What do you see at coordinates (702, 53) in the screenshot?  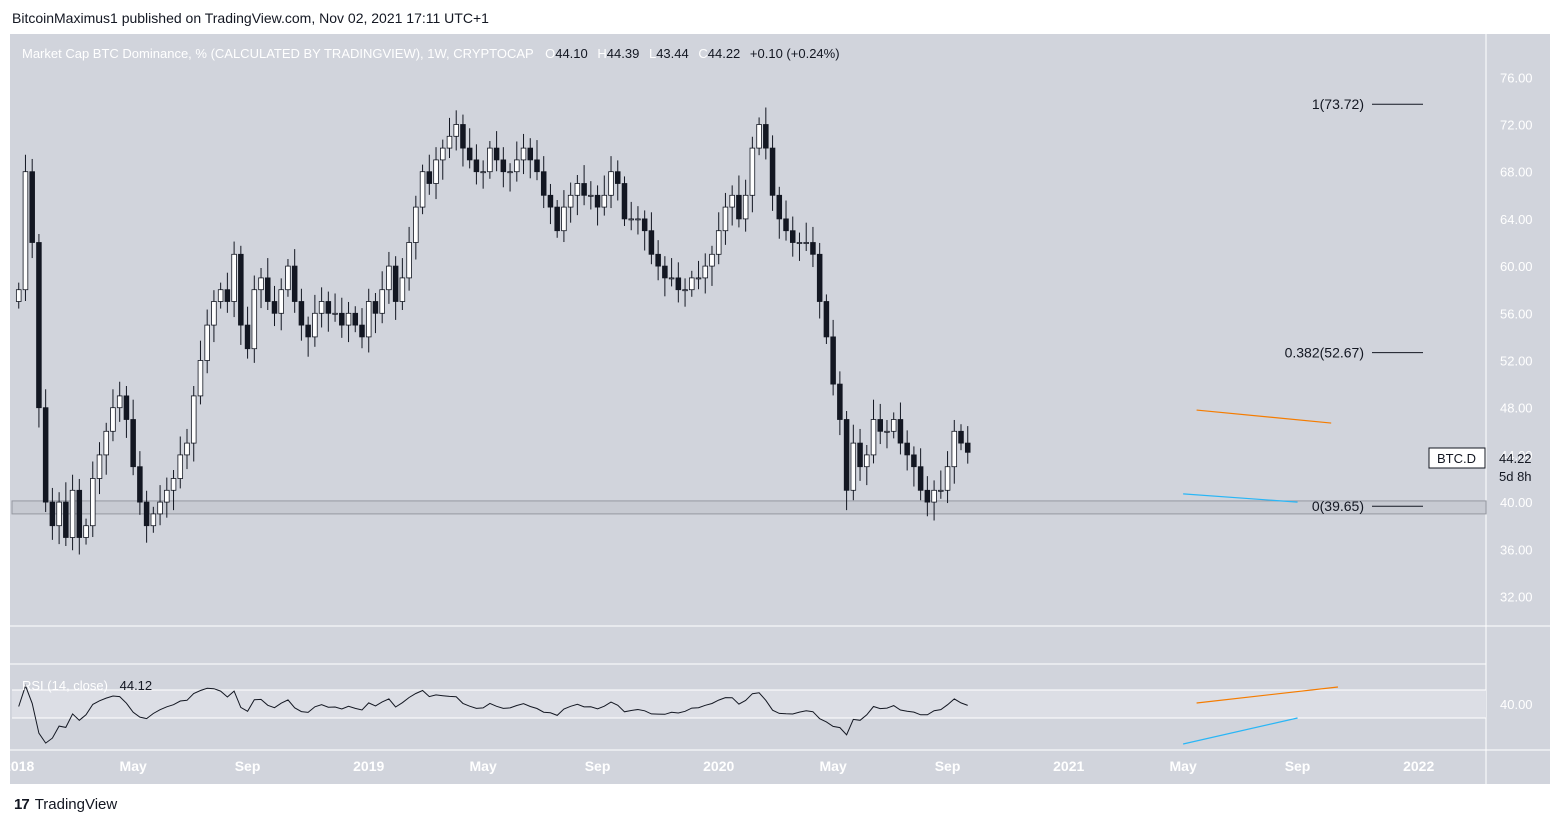 I see `ohlc-close-label: C` at bounding box center [702, 53].